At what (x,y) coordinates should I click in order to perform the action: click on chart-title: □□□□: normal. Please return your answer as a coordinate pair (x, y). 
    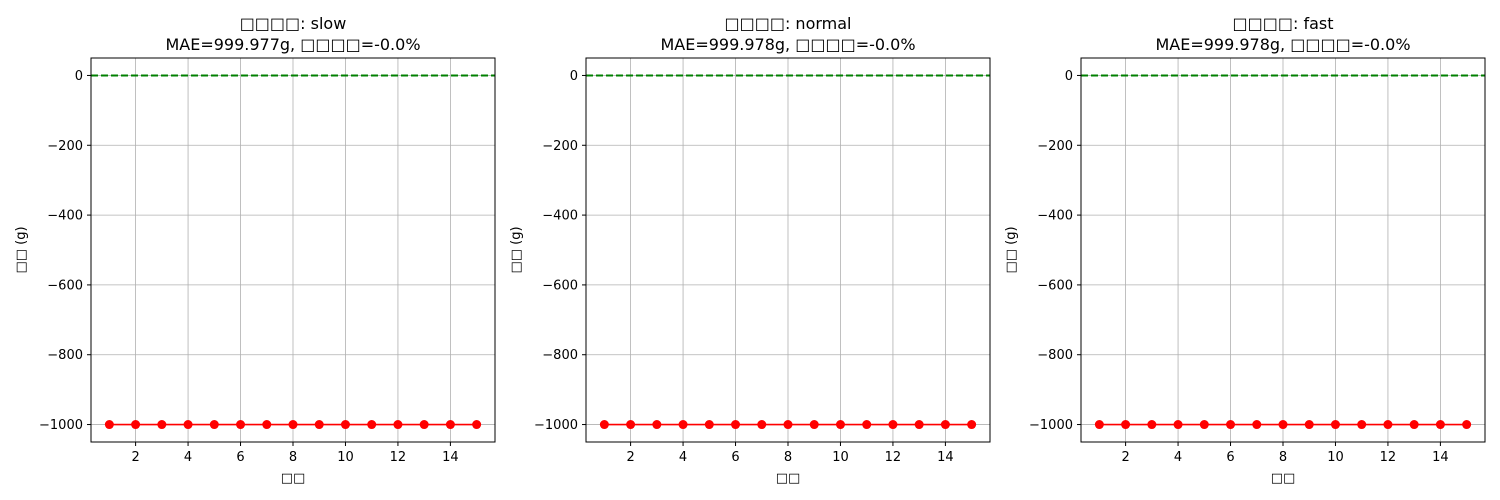
    Looking at the image, I should click on (787, 23).